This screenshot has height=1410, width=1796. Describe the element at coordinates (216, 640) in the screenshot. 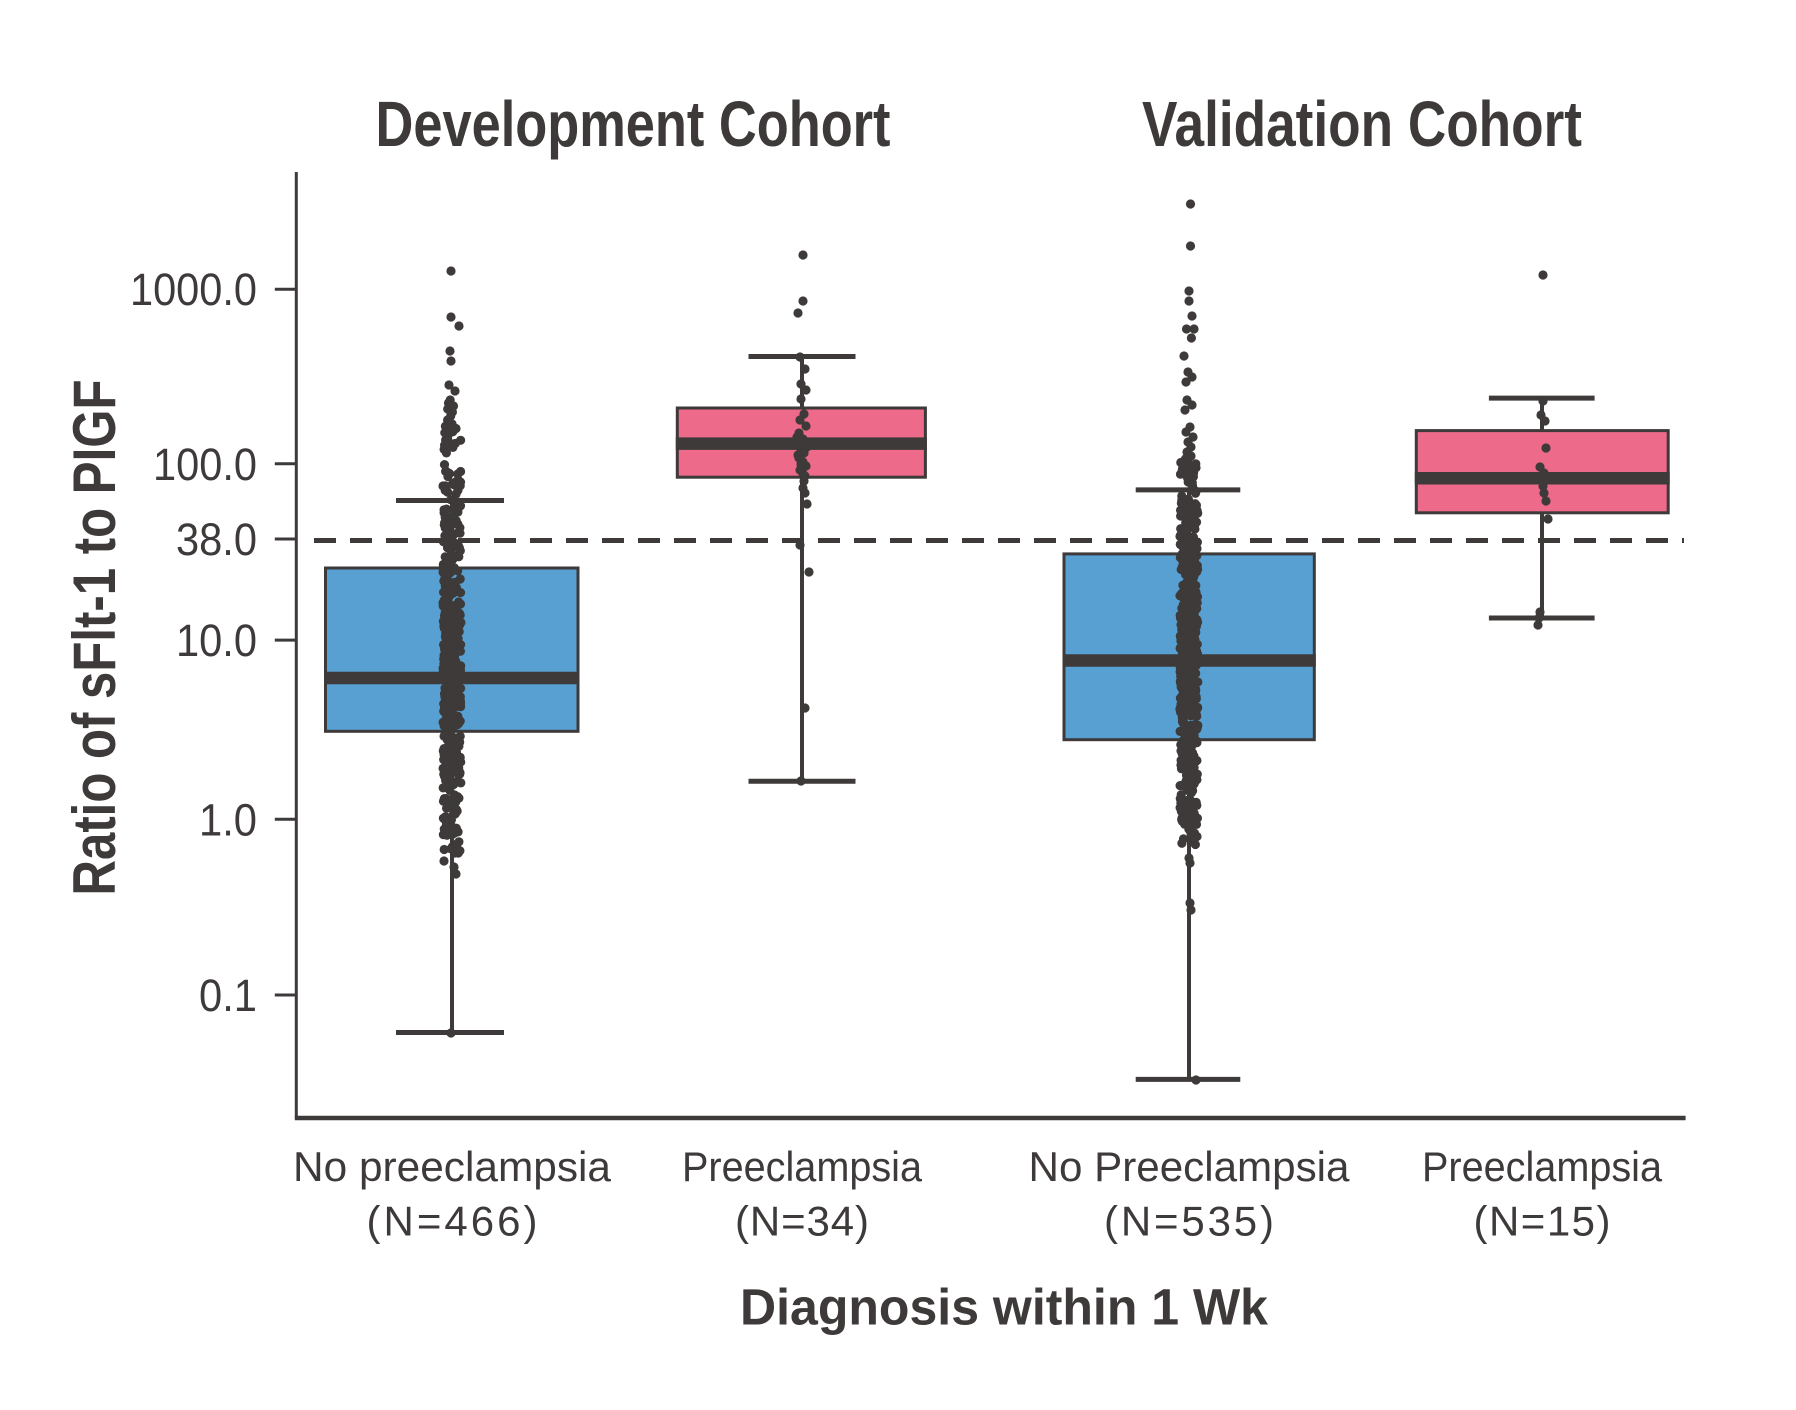

I see `svg-text: 10.0` at that location.